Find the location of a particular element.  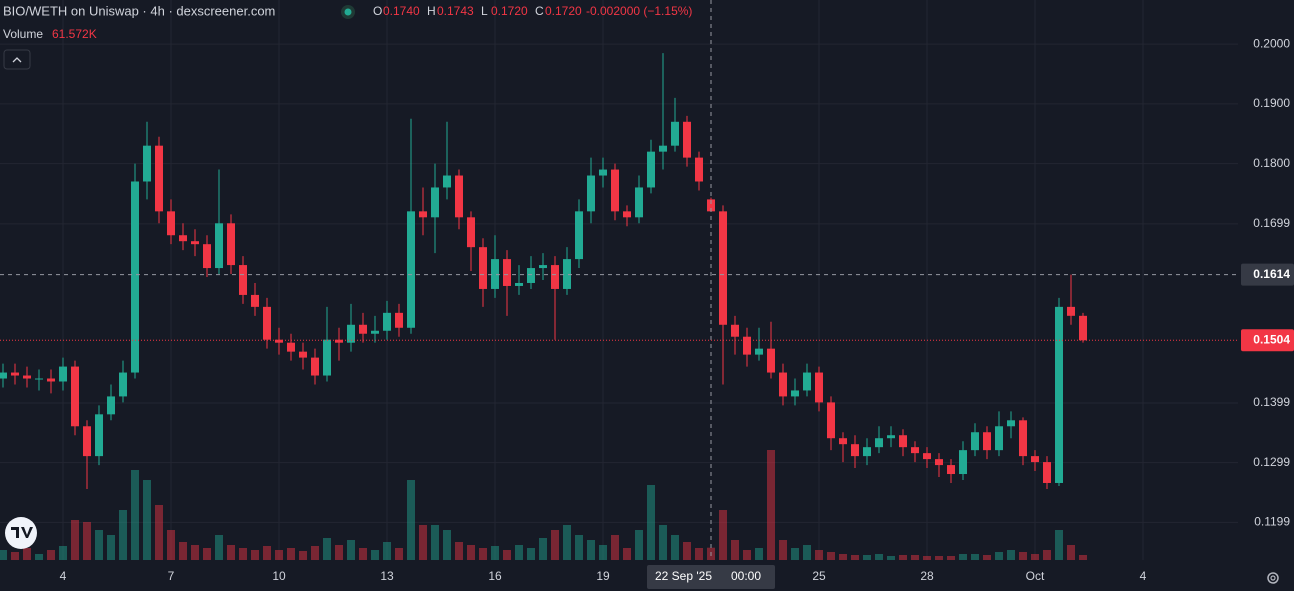

logo-badge is located at coordinates (21, 533).